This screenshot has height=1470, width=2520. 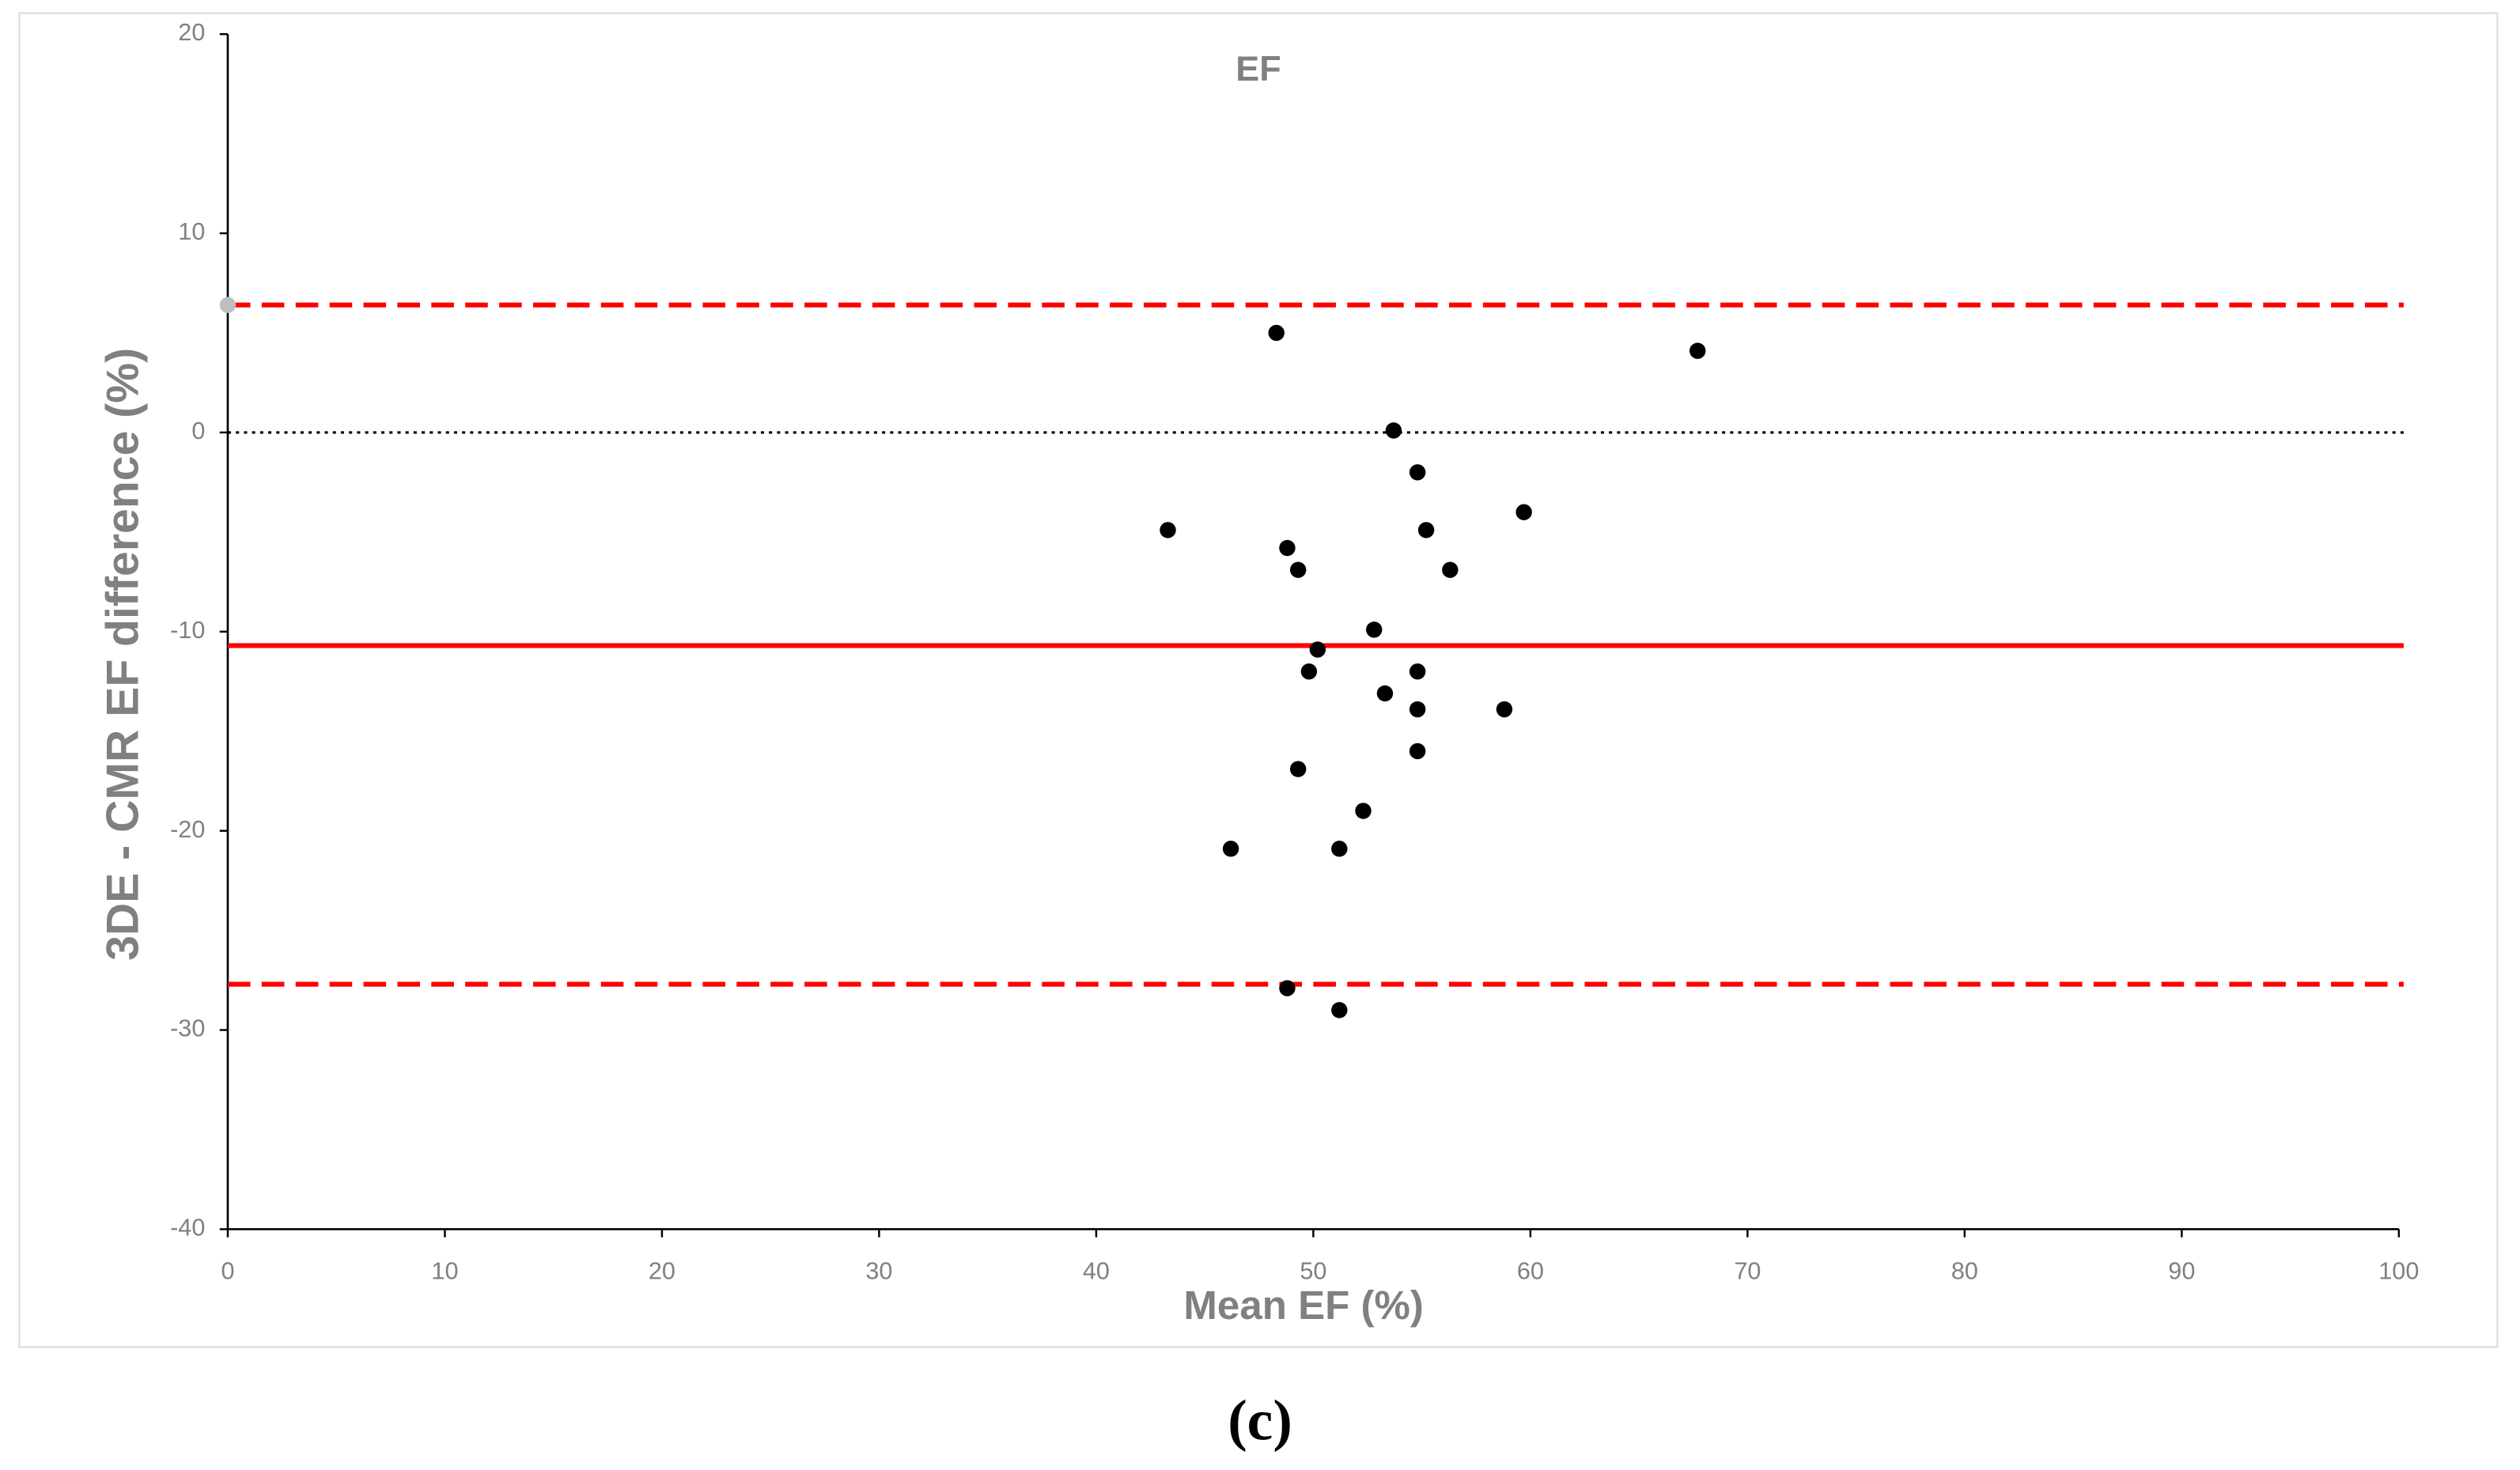 What do you see at coordinates (191, 32) in the screenshot?
I see `y-tick-label: 20` at bounding box center [191, 32].